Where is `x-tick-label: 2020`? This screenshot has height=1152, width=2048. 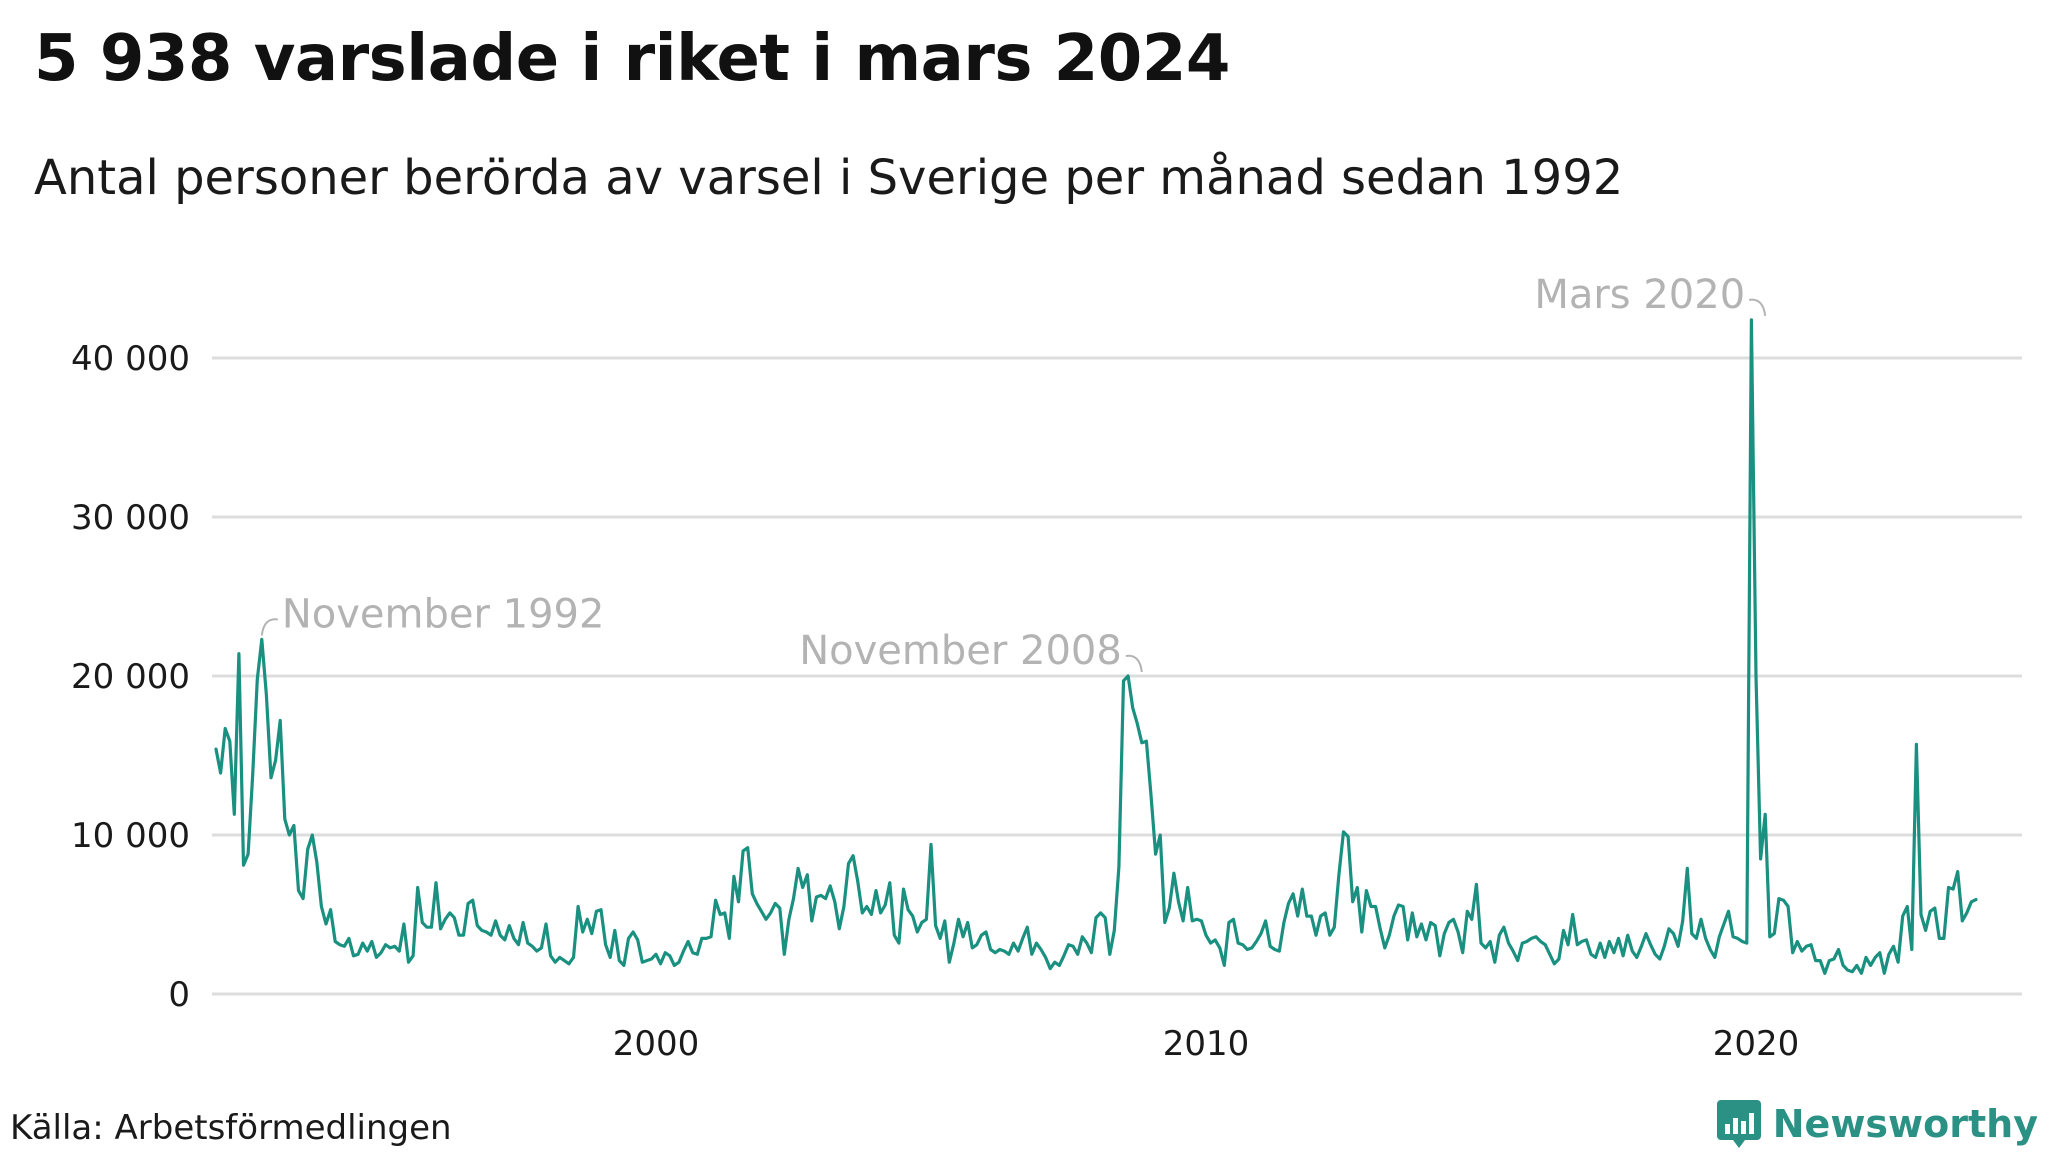 x-tick-label: 2020 is located at coordinates (1756, 1044).